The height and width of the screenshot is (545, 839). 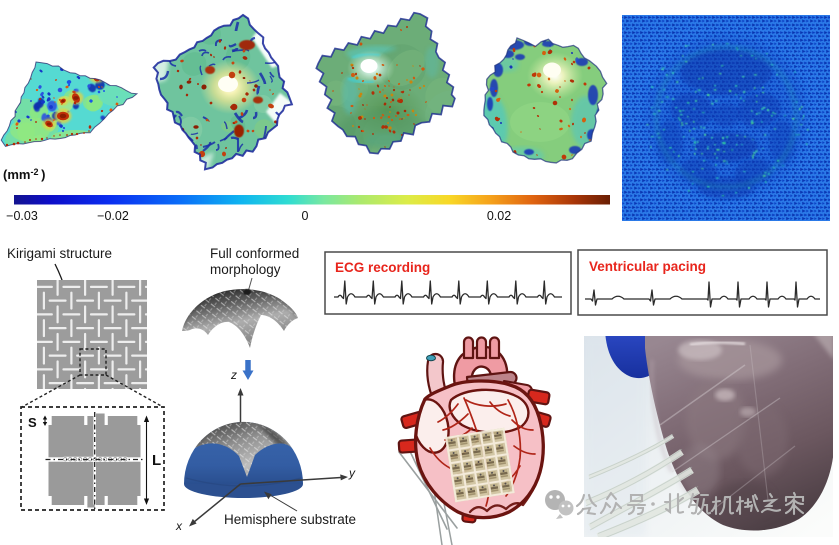 What do you see at coordinates (22, 216) in the screenshot?
I see `svg-text: −0.03` at bounding box center [22, 216].